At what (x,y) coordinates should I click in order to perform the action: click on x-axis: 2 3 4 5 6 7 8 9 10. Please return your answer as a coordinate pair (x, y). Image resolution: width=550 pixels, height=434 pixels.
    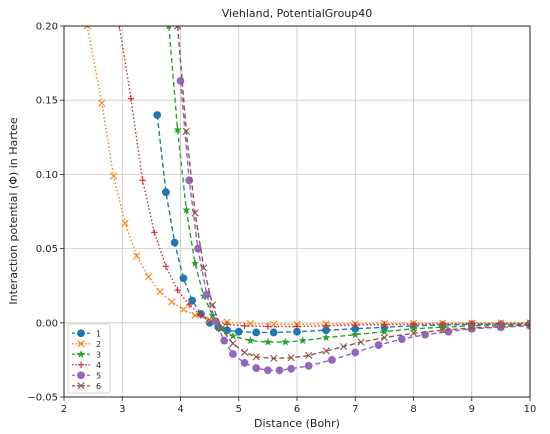
    Looking at the image, I should click on (299, 406).